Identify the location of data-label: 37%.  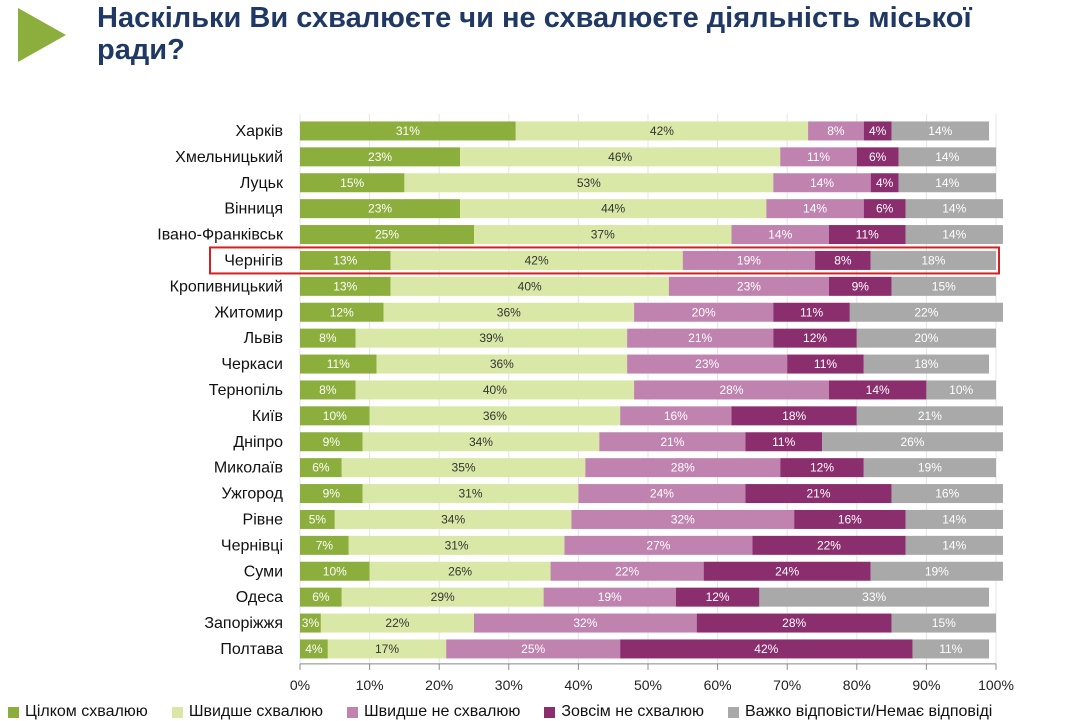
(603, 235).